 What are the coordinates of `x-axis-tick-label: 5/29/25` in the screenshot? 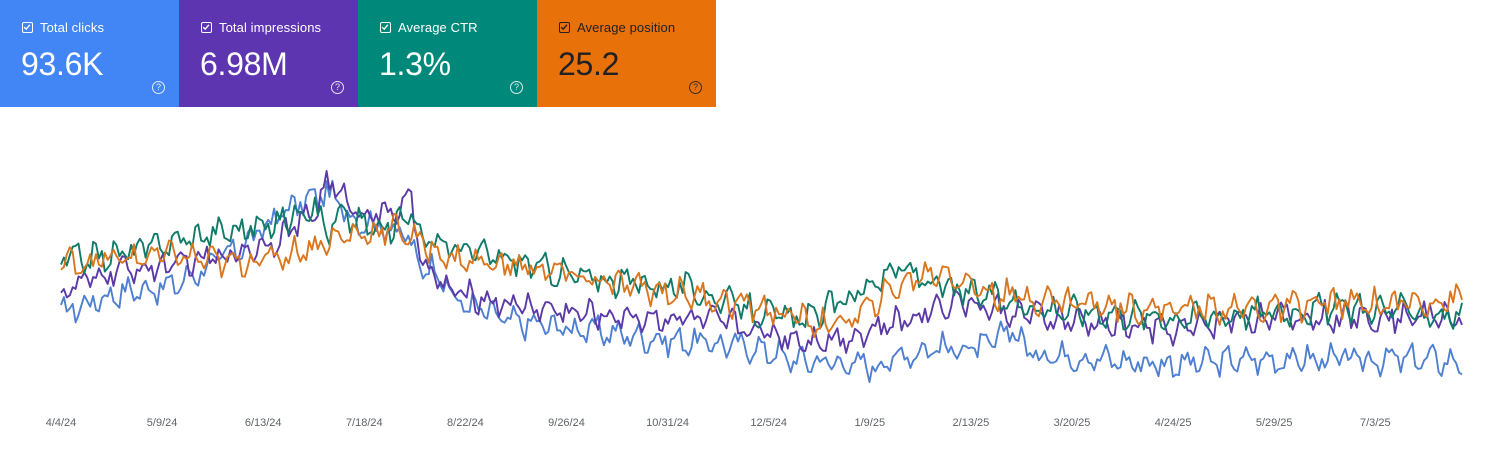 It's located at (1274, 423).